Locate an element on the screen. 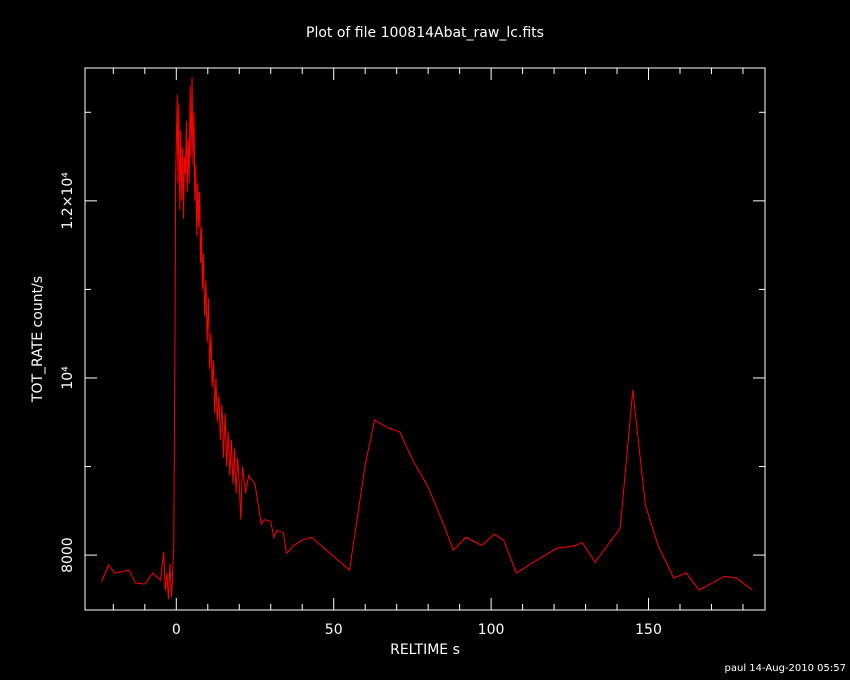 Image resolution: width=850 pixels, height=680 pixels. x-tick-label: 150 is located at coordinates (648, 630).